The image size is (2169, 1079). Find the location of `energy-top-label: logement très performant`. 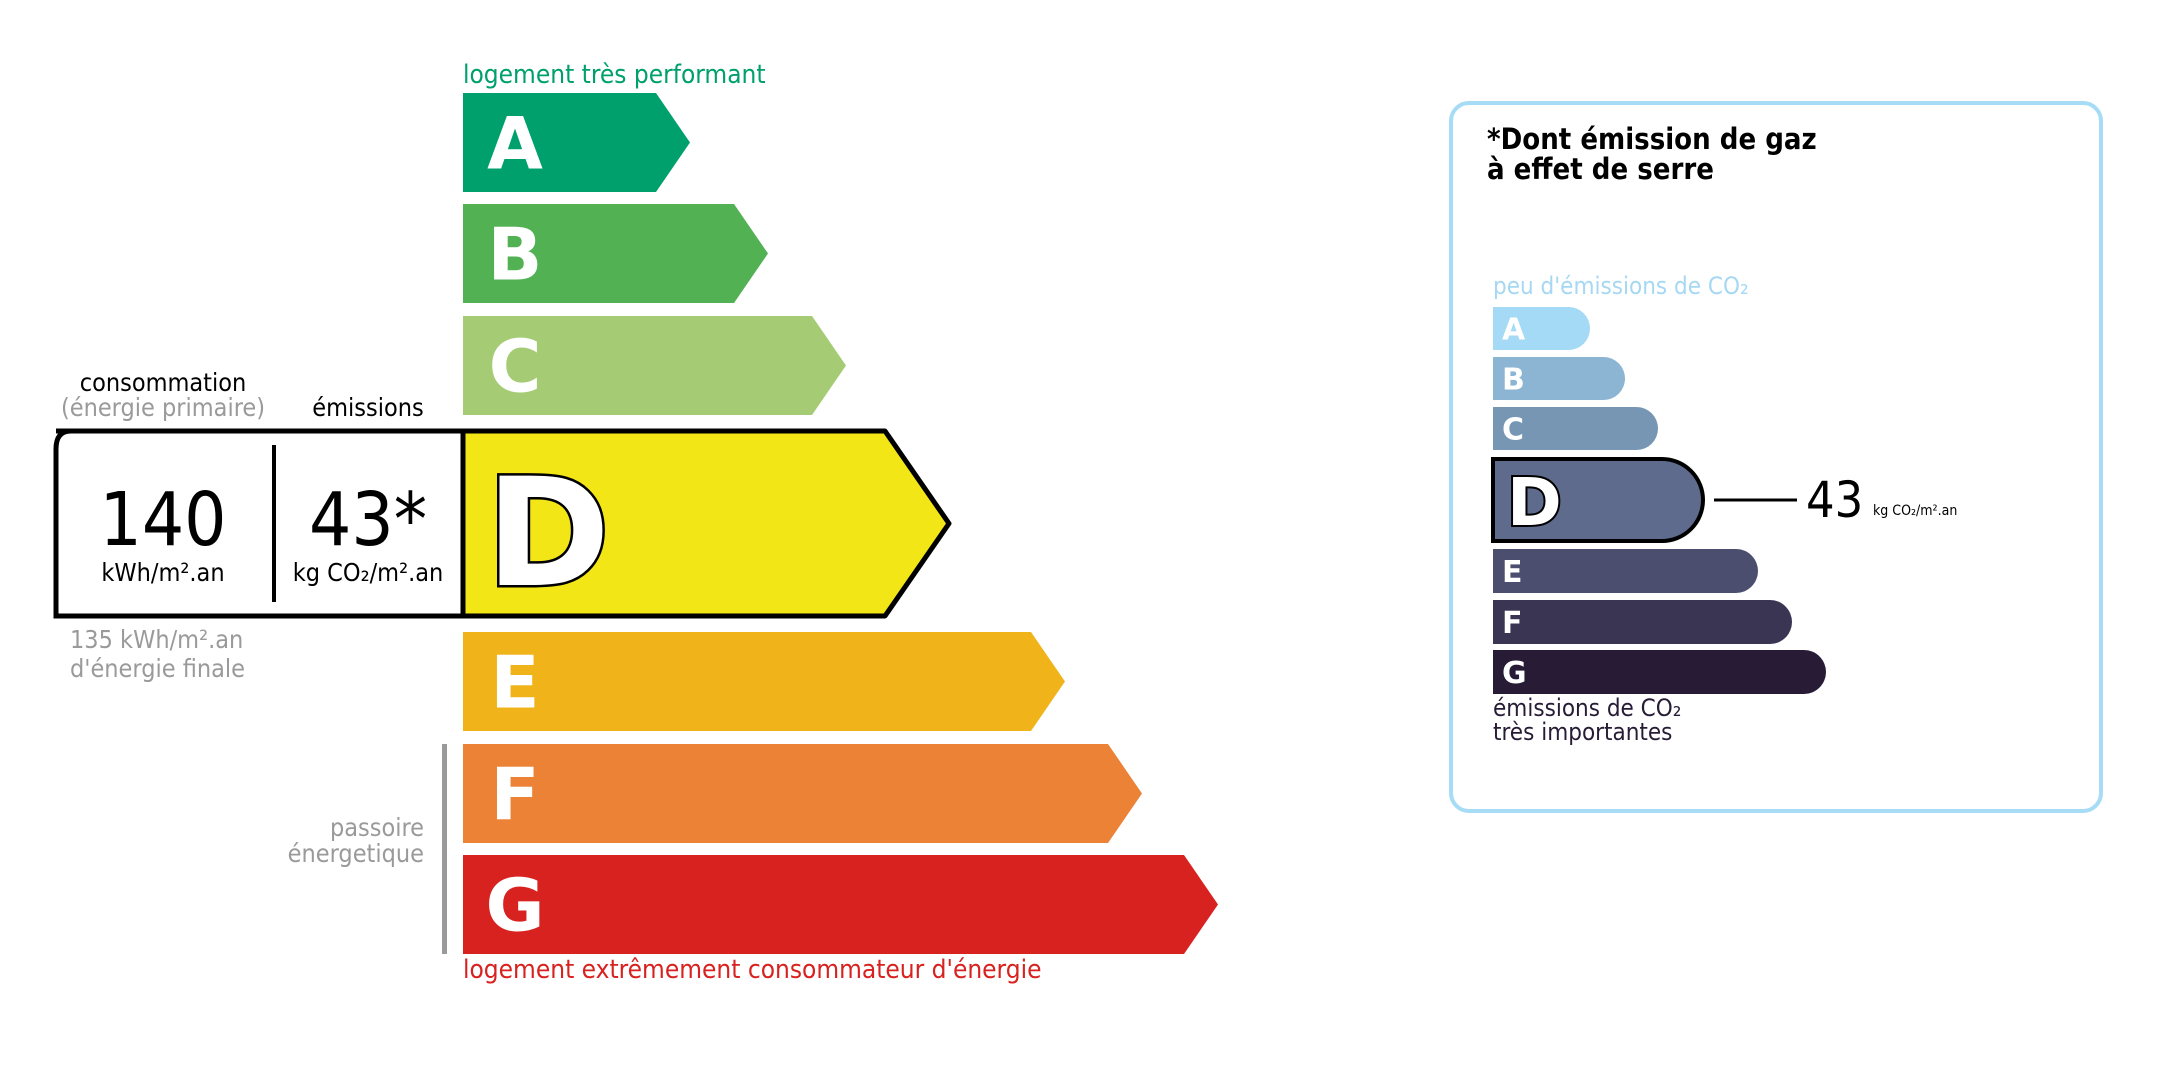

energy-top-label: logement très performant is located at coordinates (614, 75).